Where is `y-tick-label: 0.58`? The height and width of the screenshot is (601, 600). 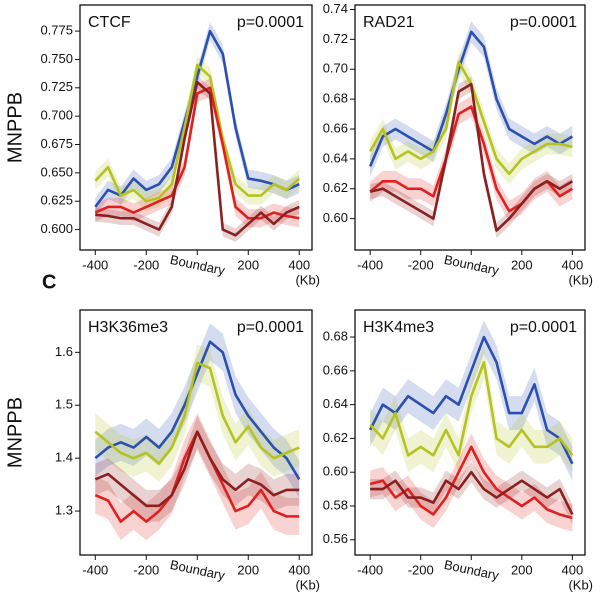 y-tick-label: 0.58 is located at coordinates (335, 504).